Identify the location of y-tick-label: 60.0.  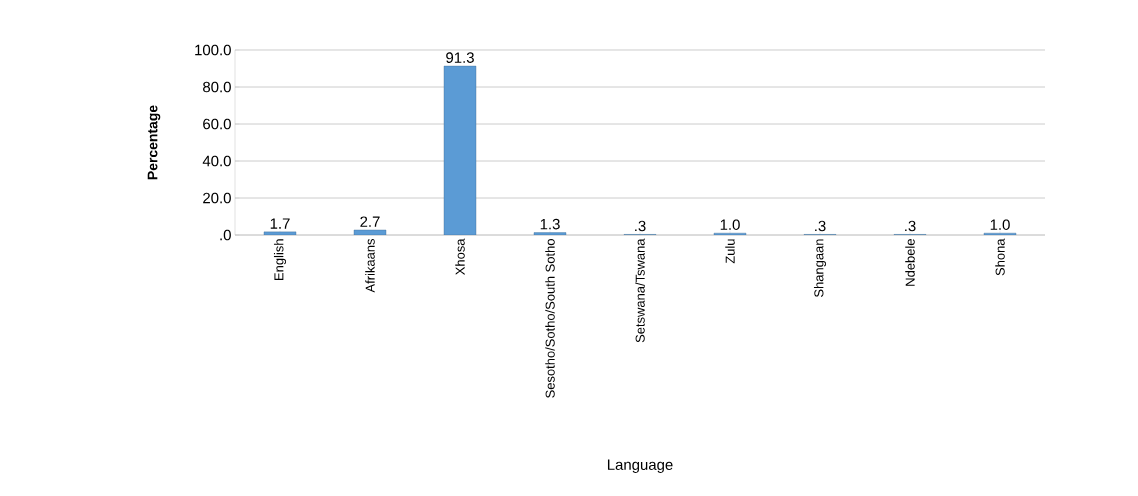
(217, 124).